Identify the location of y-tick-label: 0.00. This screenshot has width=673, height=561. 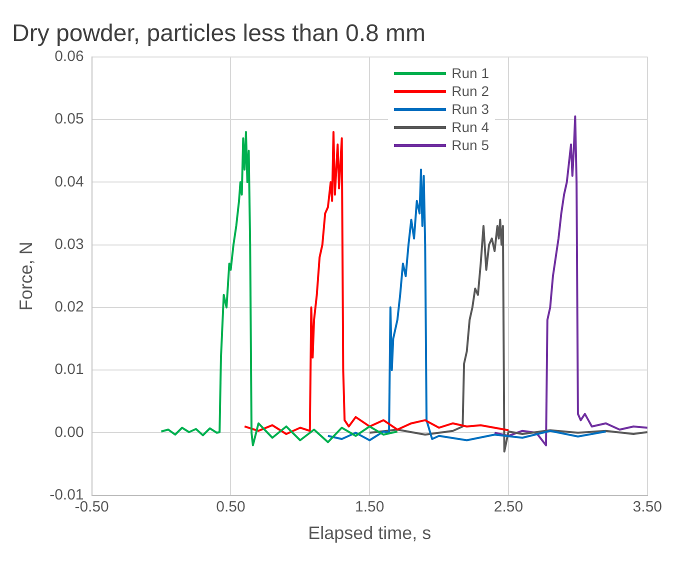
(69, 432).